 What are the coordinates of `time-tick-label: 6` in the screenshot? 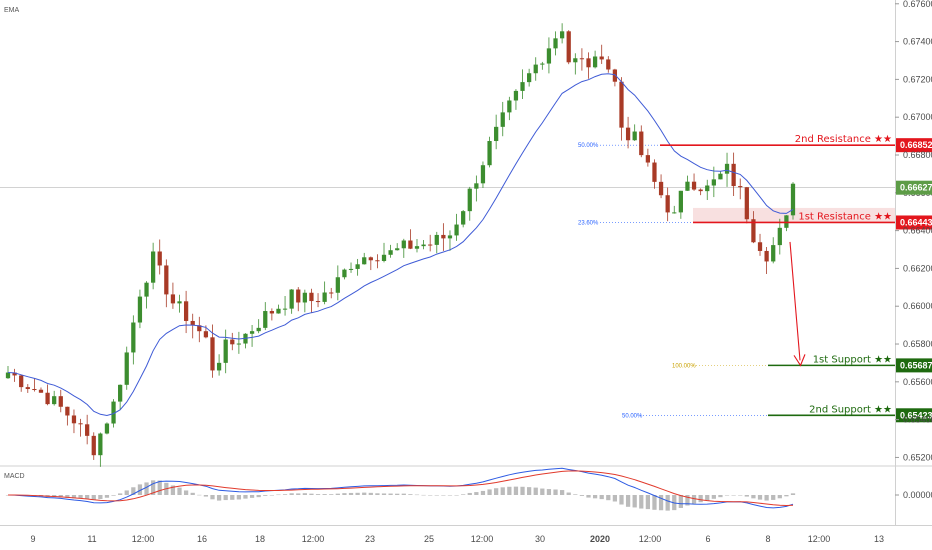 It's located at (707, 539).